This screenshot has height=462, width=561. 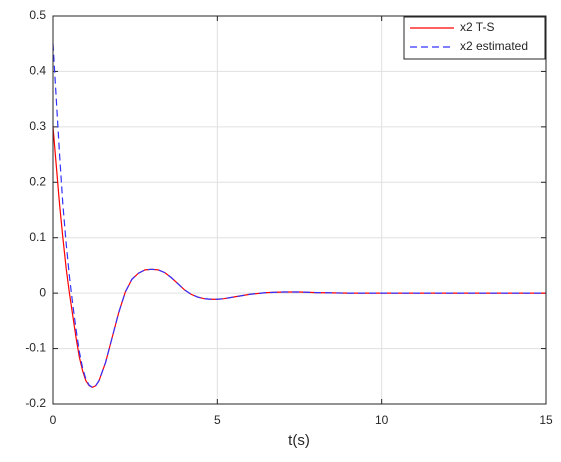 I want to click on x-tick-label: 10, so click(x=382, y=420).